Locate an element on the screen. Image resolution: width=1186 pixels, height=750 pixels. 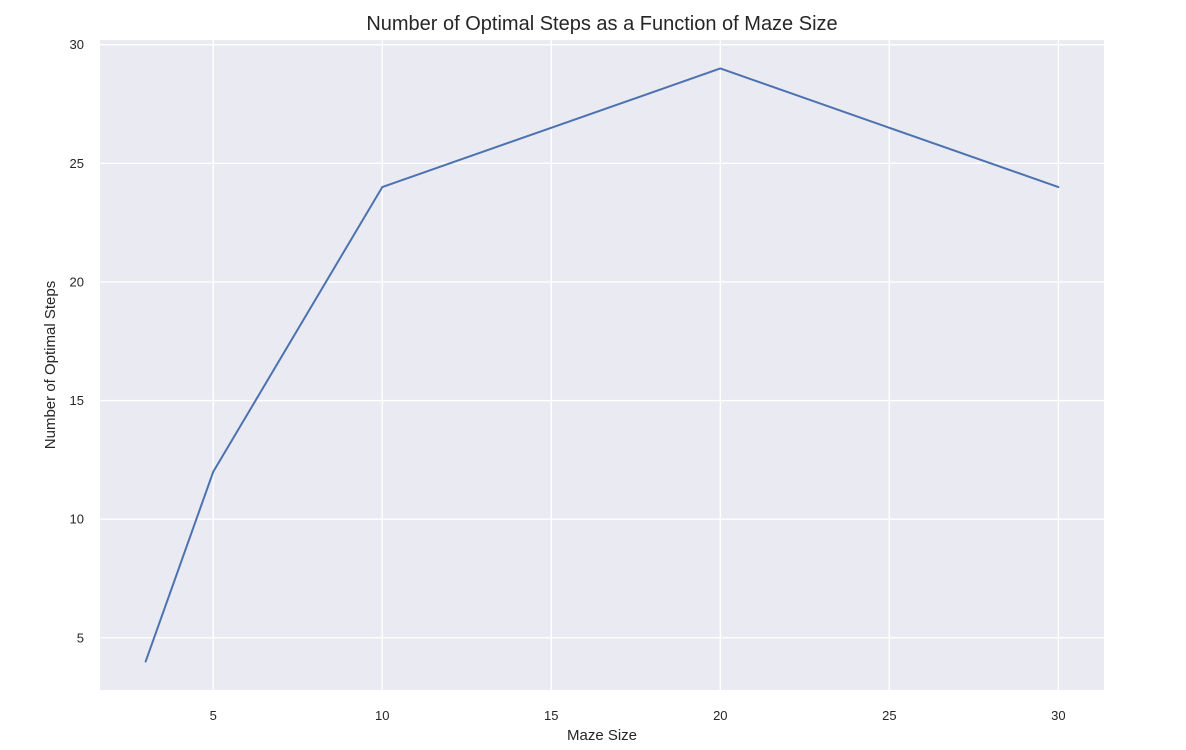
y-axis-ticks: 5 10 15 20 25 30 is located at coordinates (77, 341).